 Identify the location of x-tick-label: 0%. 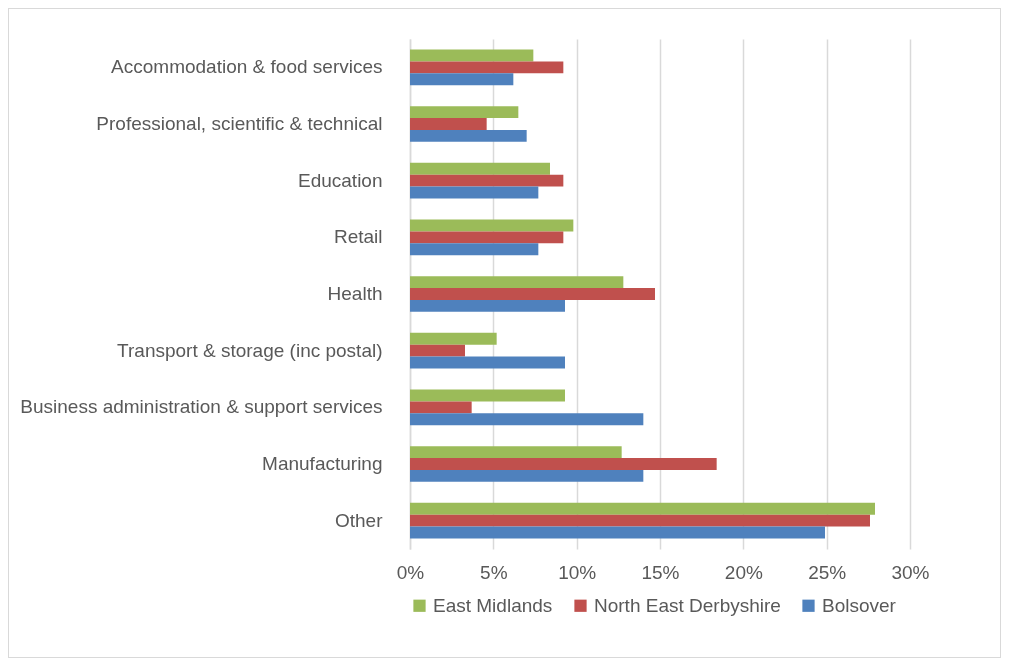
(410, 572).